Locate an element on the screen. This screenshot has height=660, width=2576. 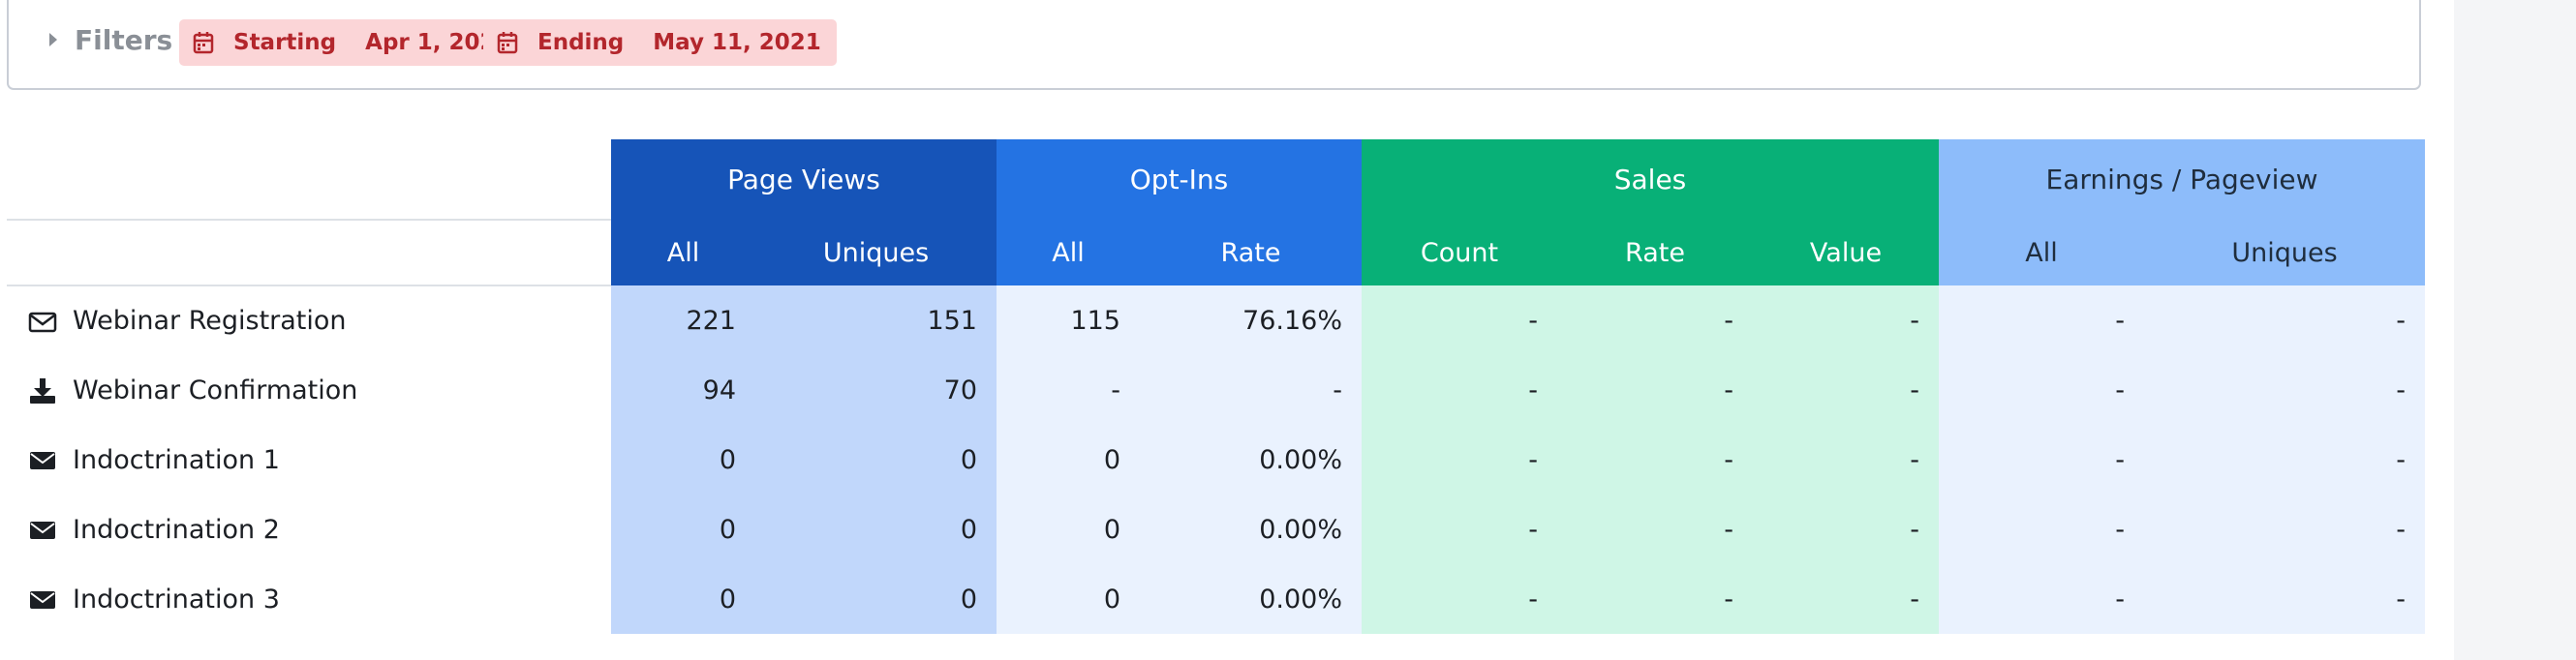
table-row: Indoctrination 2 0 0 0 0.00% - - - - - is located at coordinates (1216, 530).